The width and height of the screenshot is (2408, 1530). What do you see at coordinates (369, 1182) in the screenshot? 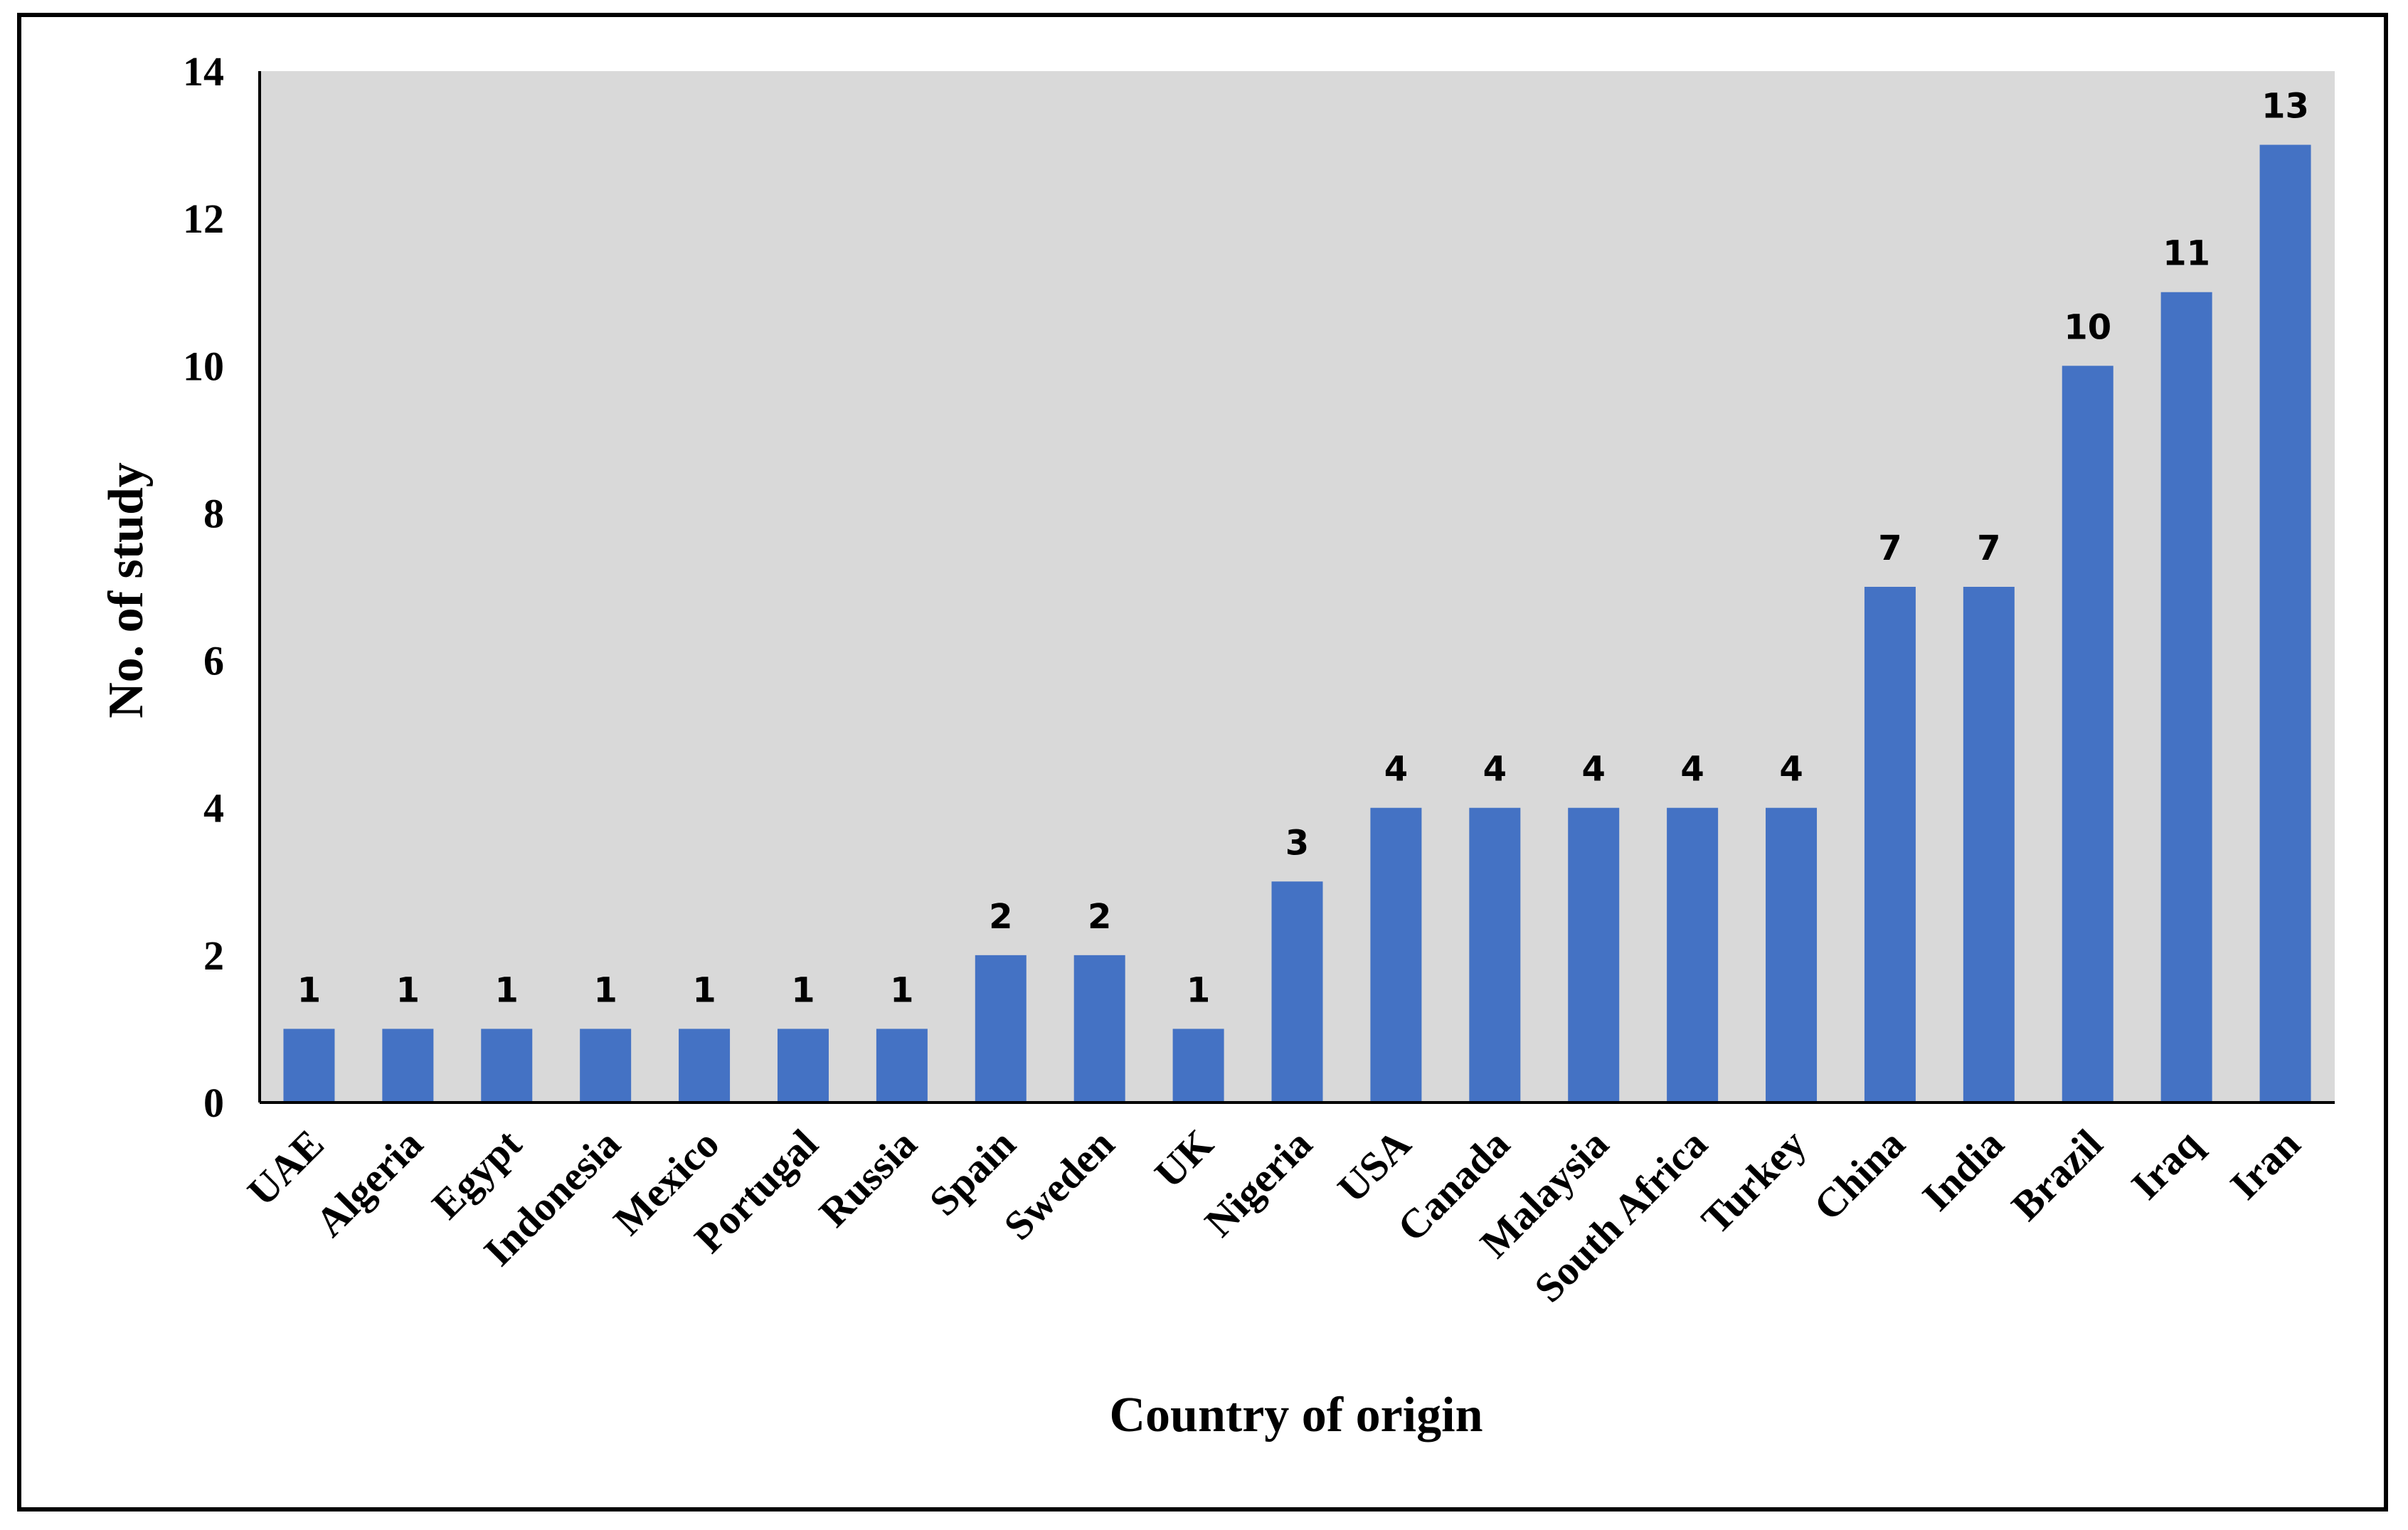
I see `x-tick-label: Algeria` at bounding box center [369, 1182].